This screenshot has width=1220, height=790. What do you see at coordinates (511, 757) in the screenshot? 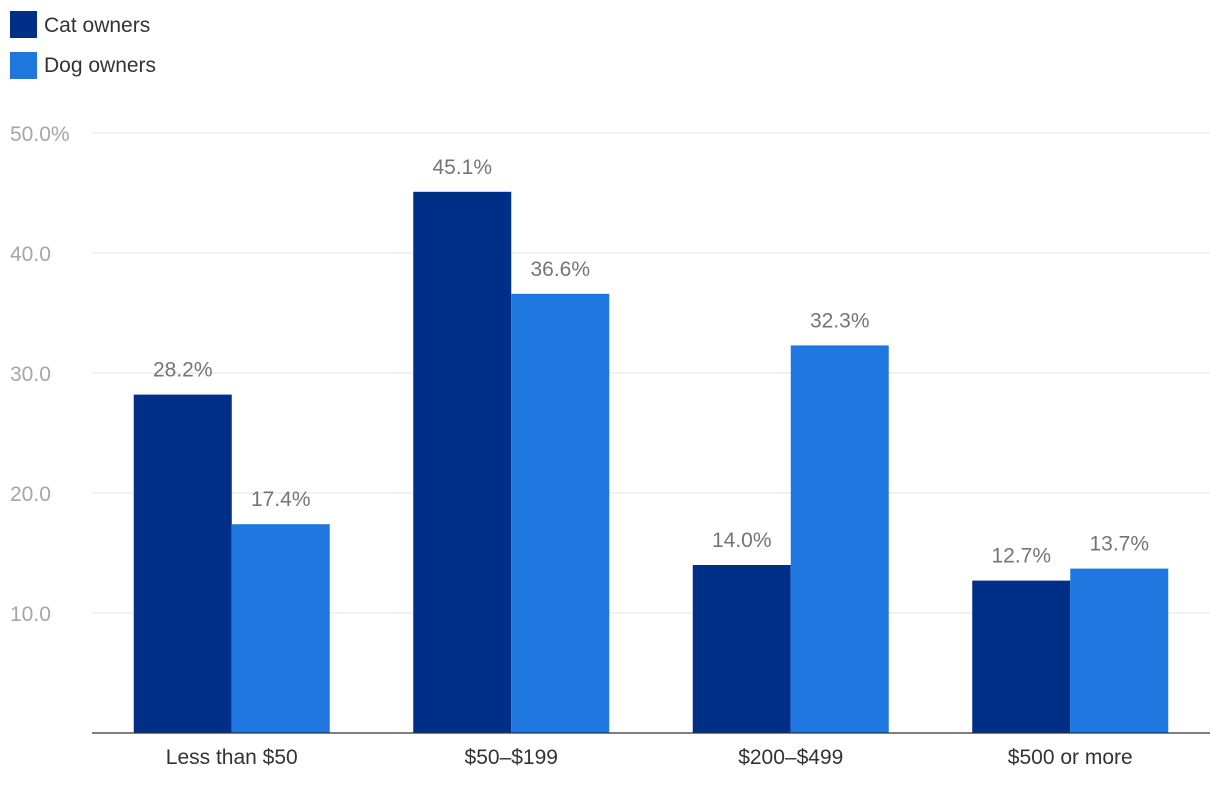
I see `x-tick-label: $50–$199` at bounding box center [511, 757].